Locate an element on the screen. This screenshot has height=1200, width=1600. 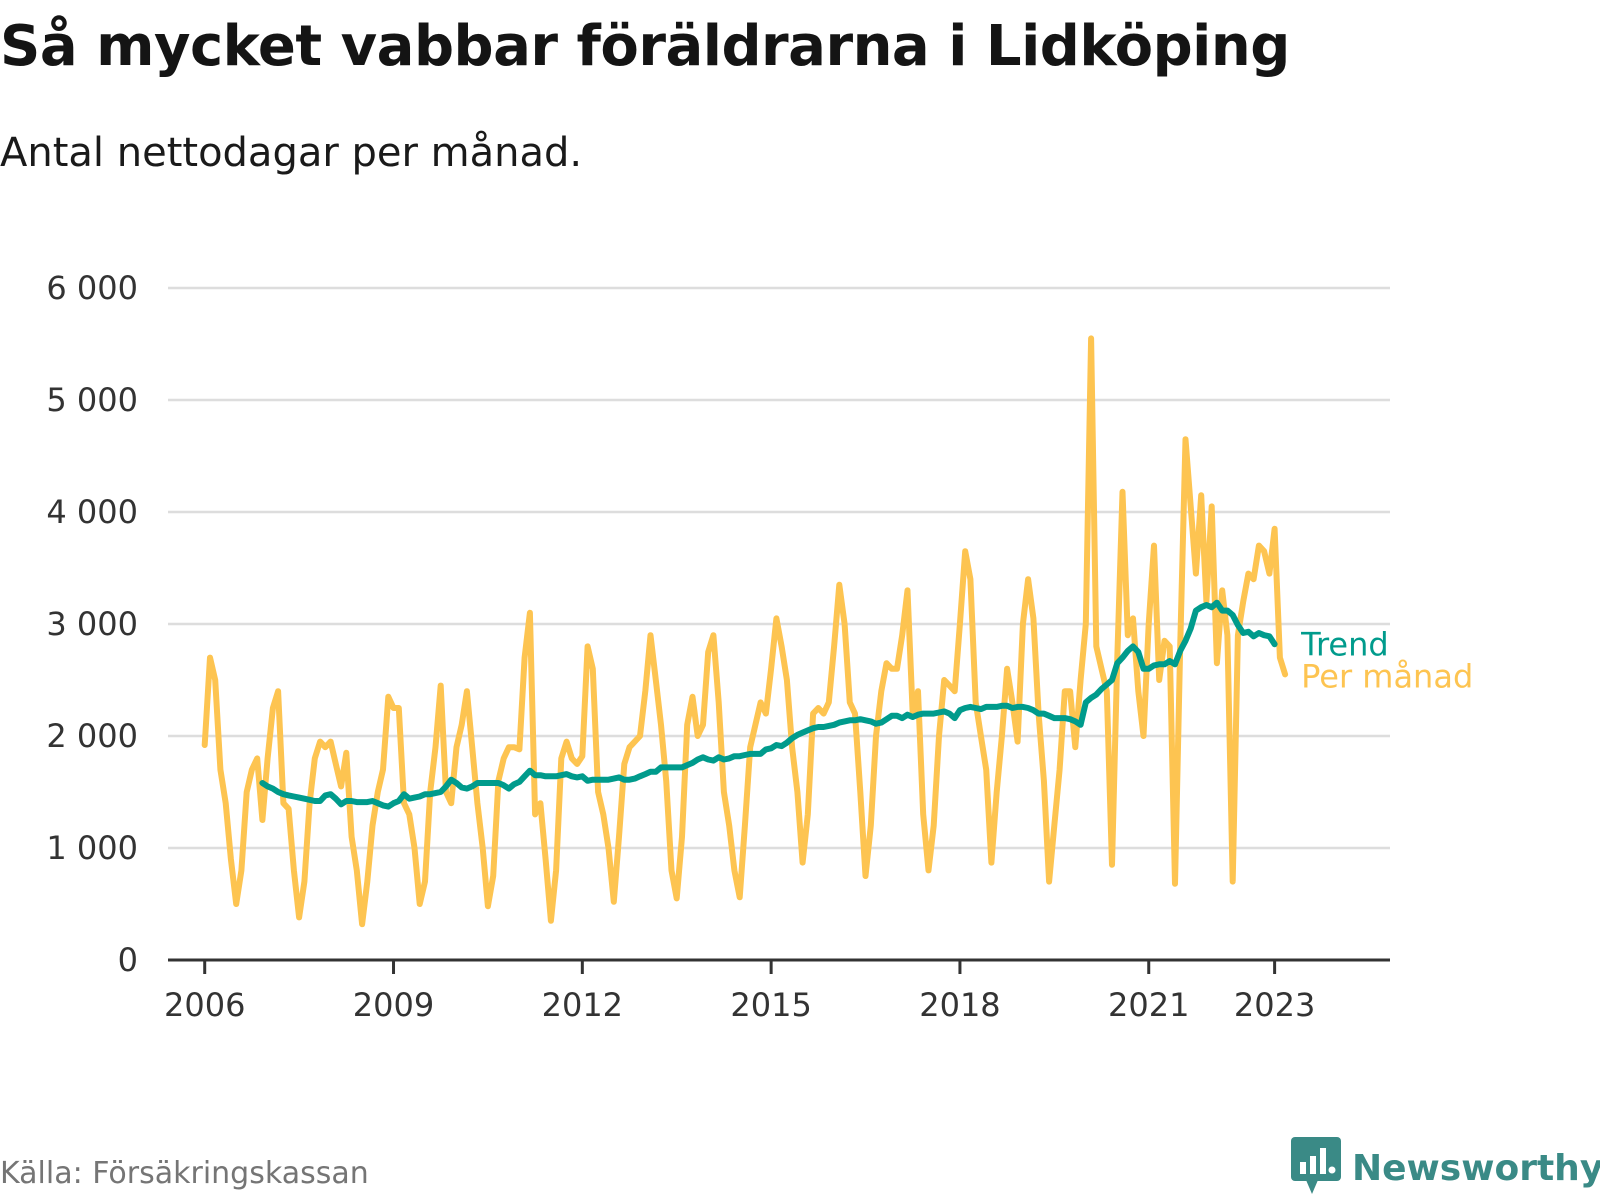
brand-name: Newsworthy is located at coordinates (1476, 1168).